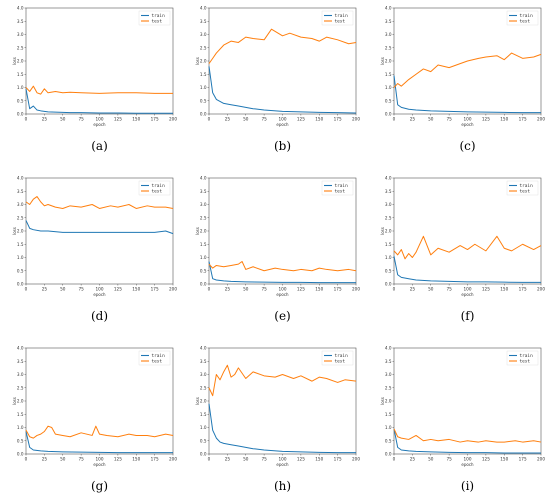  I want to click on y-tick-label: 4.0, so click(203, 348).